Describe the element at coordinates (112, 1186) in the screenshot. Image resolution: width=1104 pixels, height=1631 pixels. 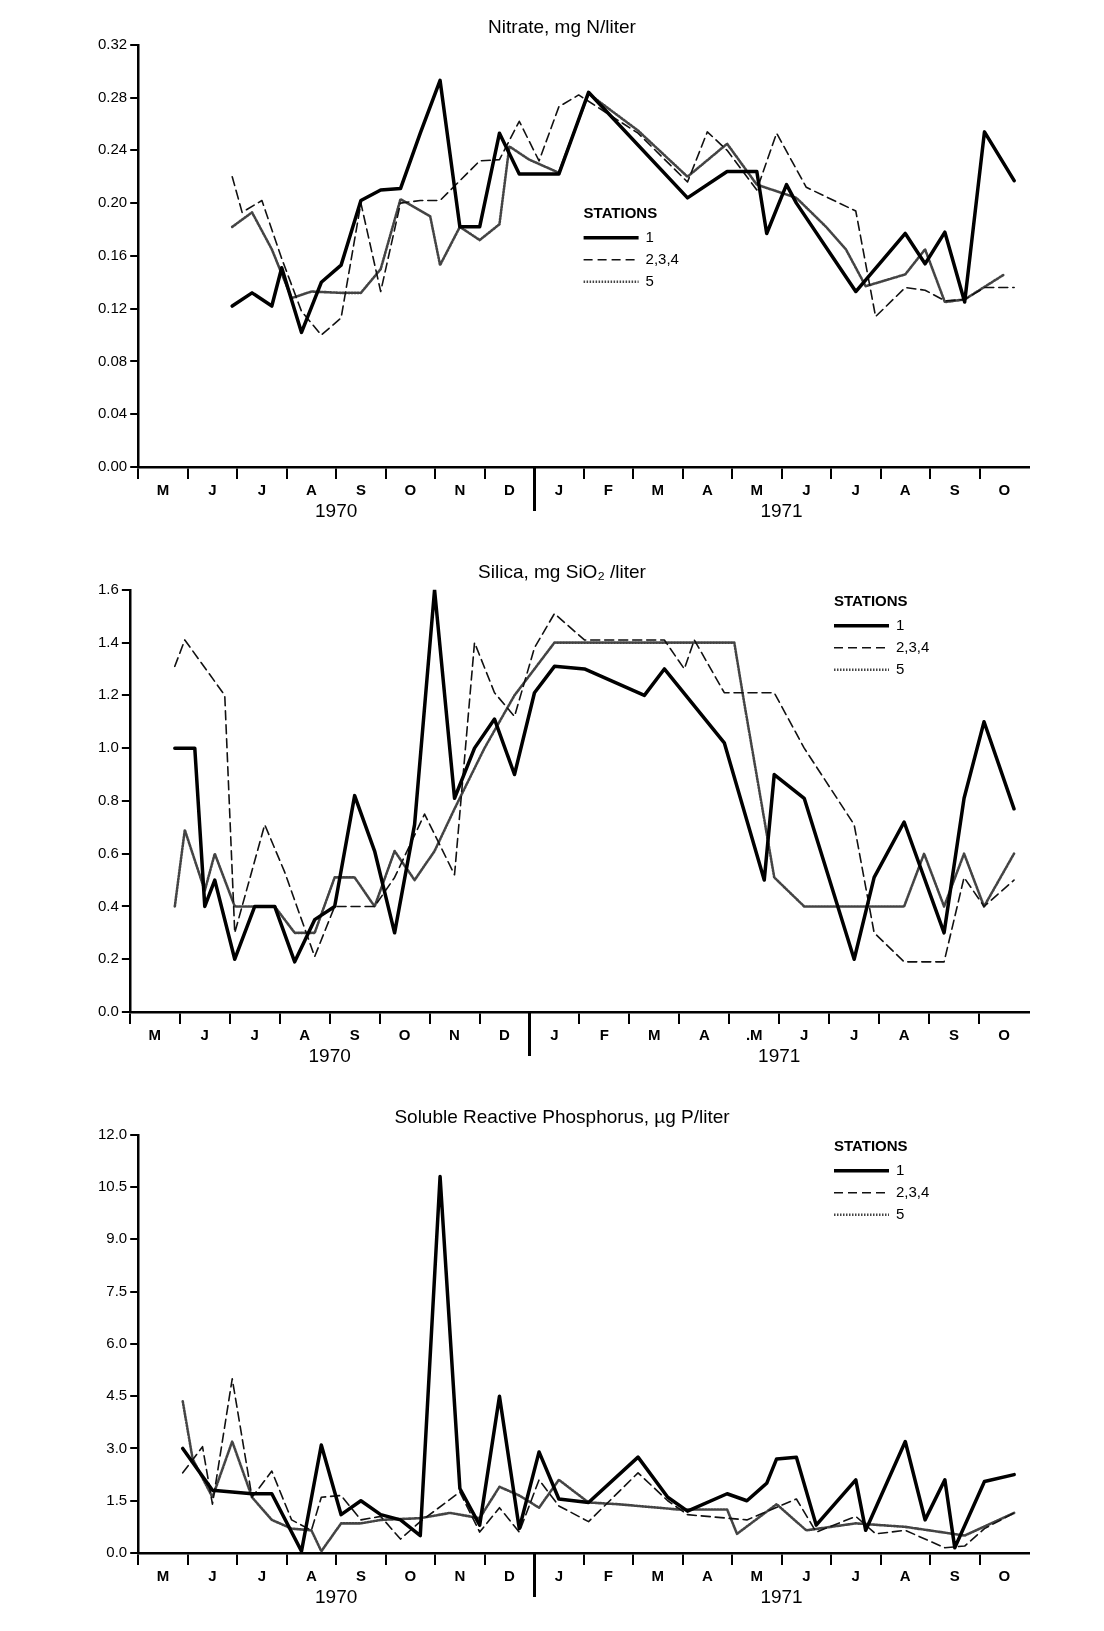
I see `y-tick-label: 10.5` at that location.